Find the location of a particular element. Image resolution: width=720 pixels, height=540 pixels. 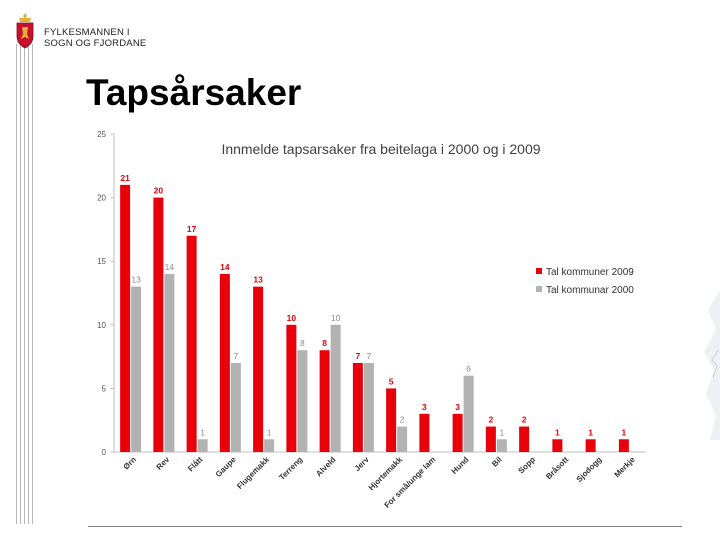

y-tick-label: 0 is located at coordinates (104, 452).